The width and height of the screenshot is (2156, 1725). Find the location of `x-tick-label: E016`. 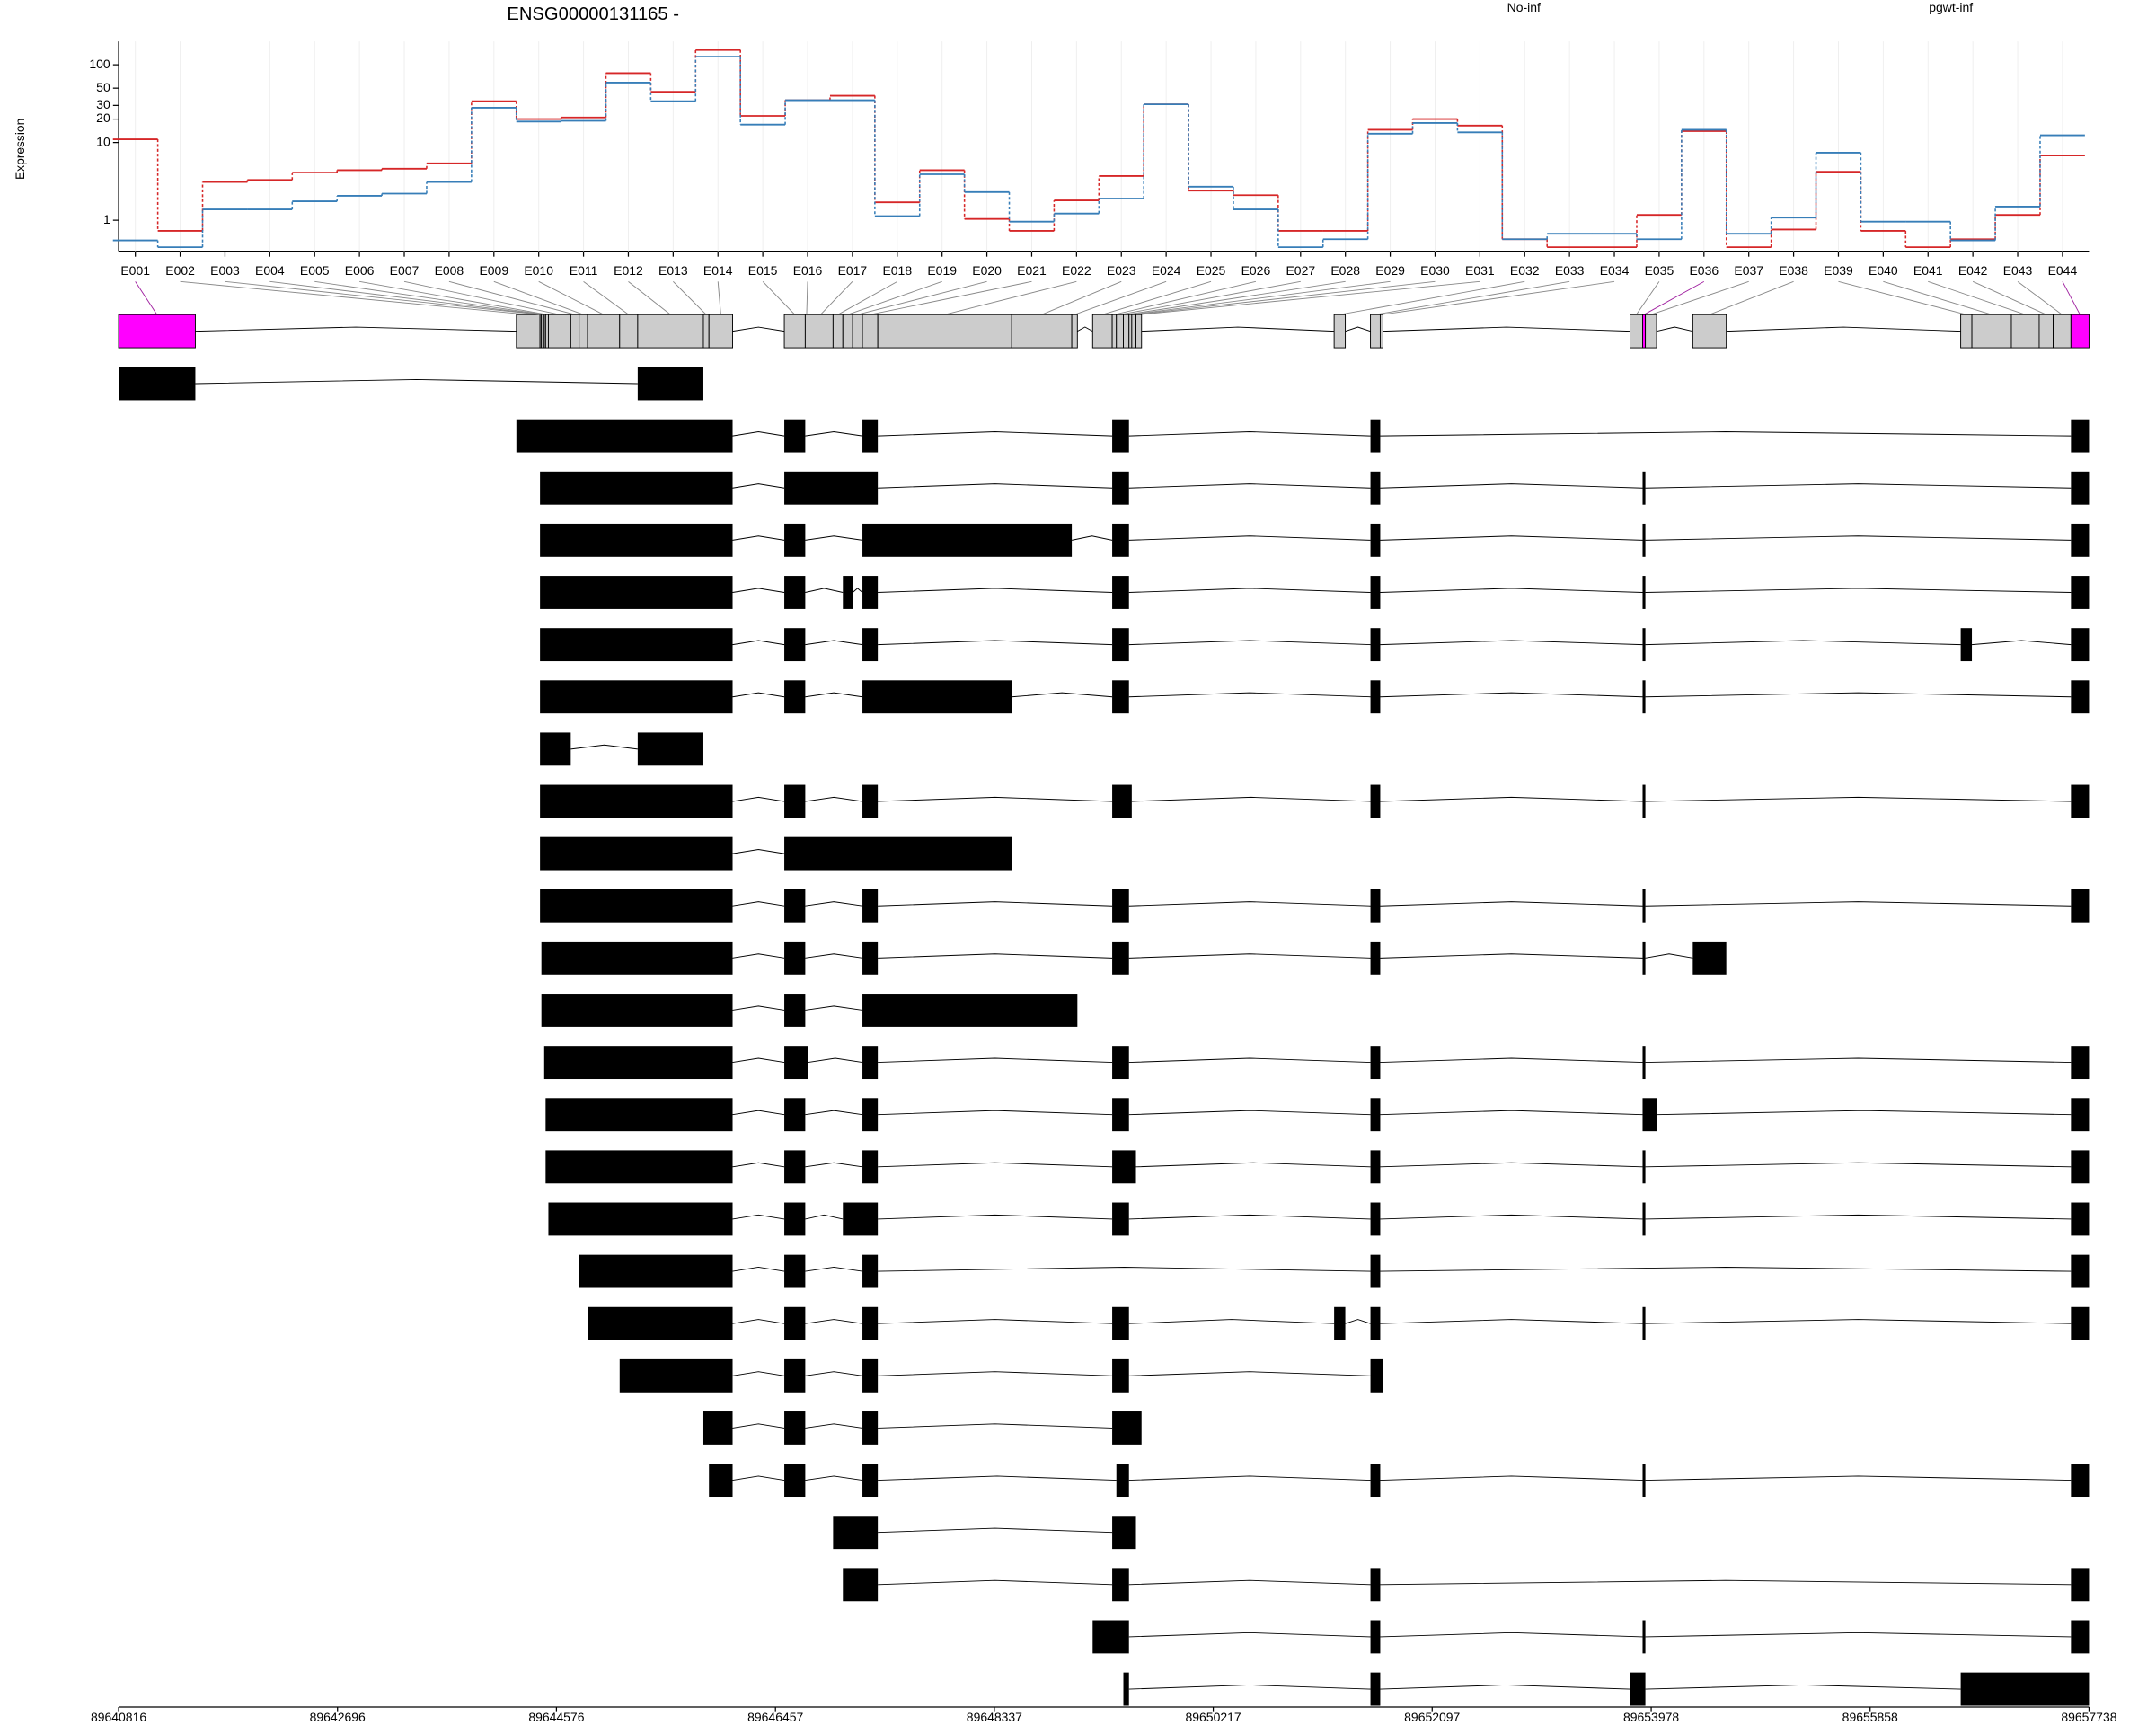

x-tick-label: E016 is located at coordinates (808, 270).